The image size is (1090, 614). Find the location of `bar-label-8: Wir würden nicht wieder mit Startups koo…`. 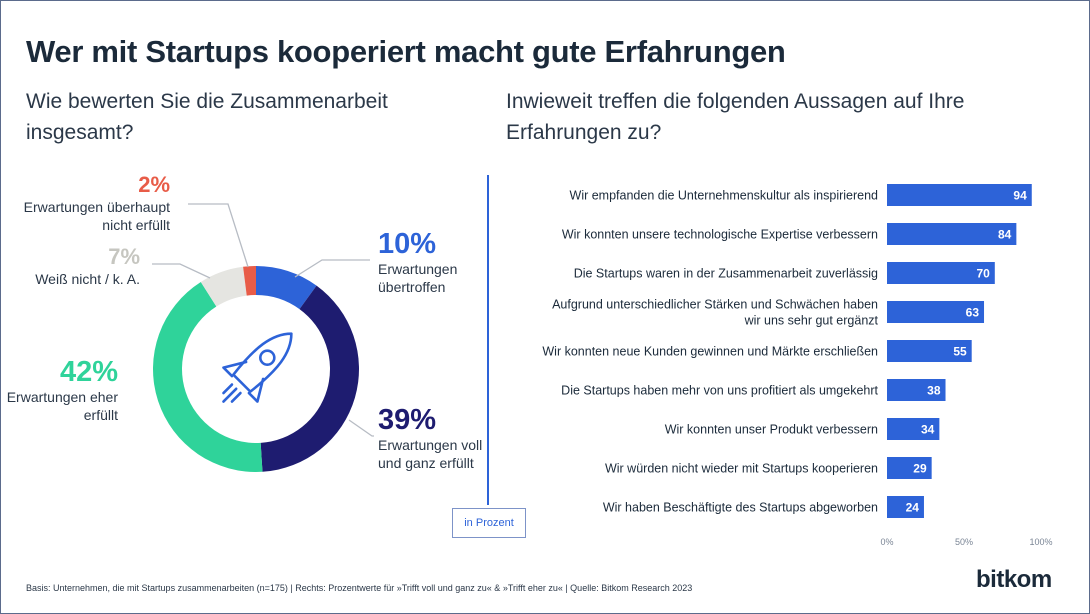

bar-label-8: Wir würden nicht wieder mit Startups koo… is located at coordinates (741, 469).